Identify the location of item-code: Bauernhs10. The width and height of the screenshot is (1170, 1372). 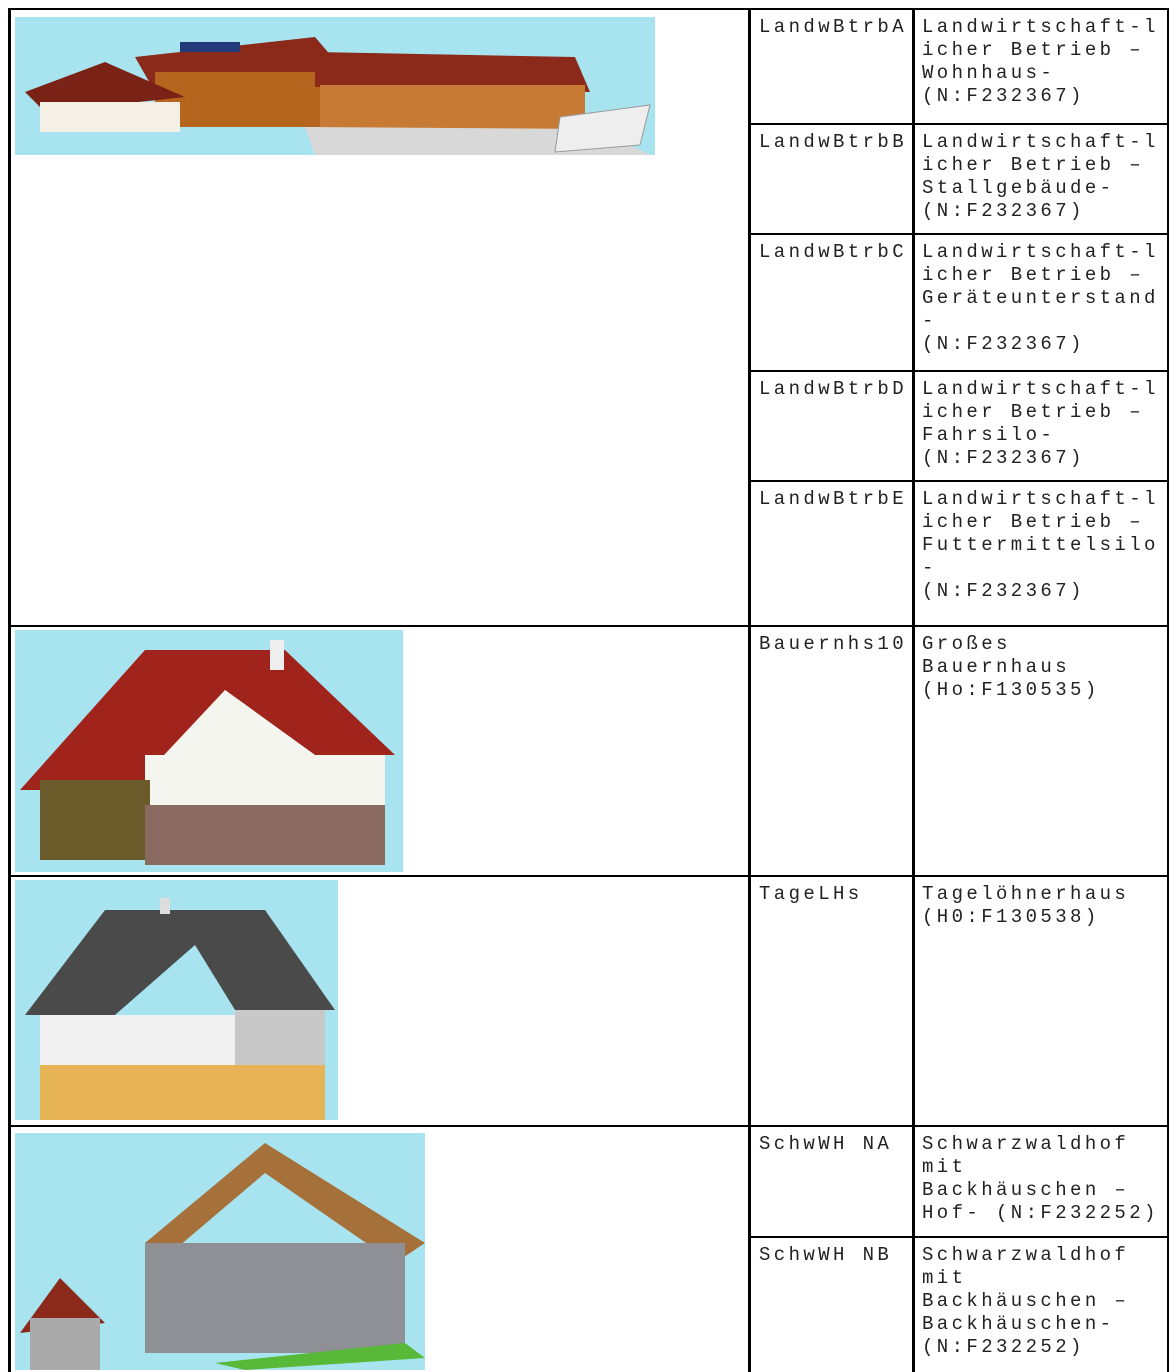
(833, 644).